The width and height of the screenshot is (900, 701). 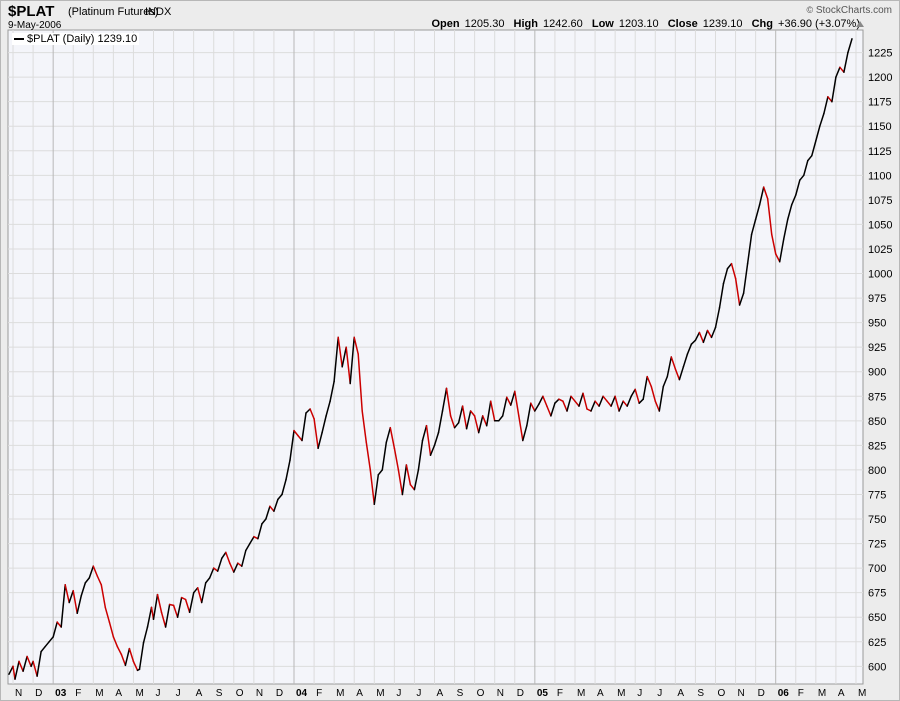 What do you see at coordinates (880, 54) in the screenshot?
I see `y-tick-label: 1225` at bounding box center [880, 54].